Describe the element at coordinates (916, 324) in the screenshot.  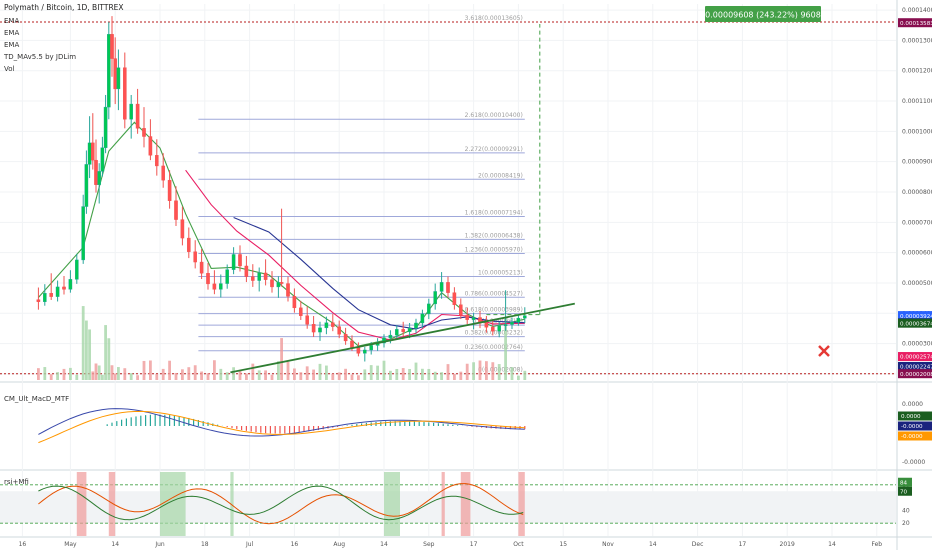
I see `price-tag-text: 0.00003674` at that location.